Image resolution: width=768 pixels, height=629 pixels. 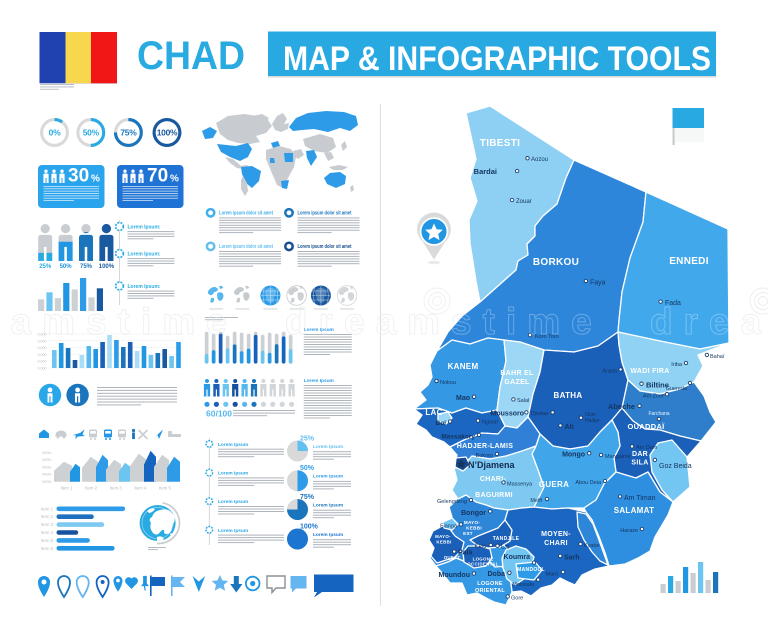 I want to click on svg-text: Moissala, so click(x=523, y=585).